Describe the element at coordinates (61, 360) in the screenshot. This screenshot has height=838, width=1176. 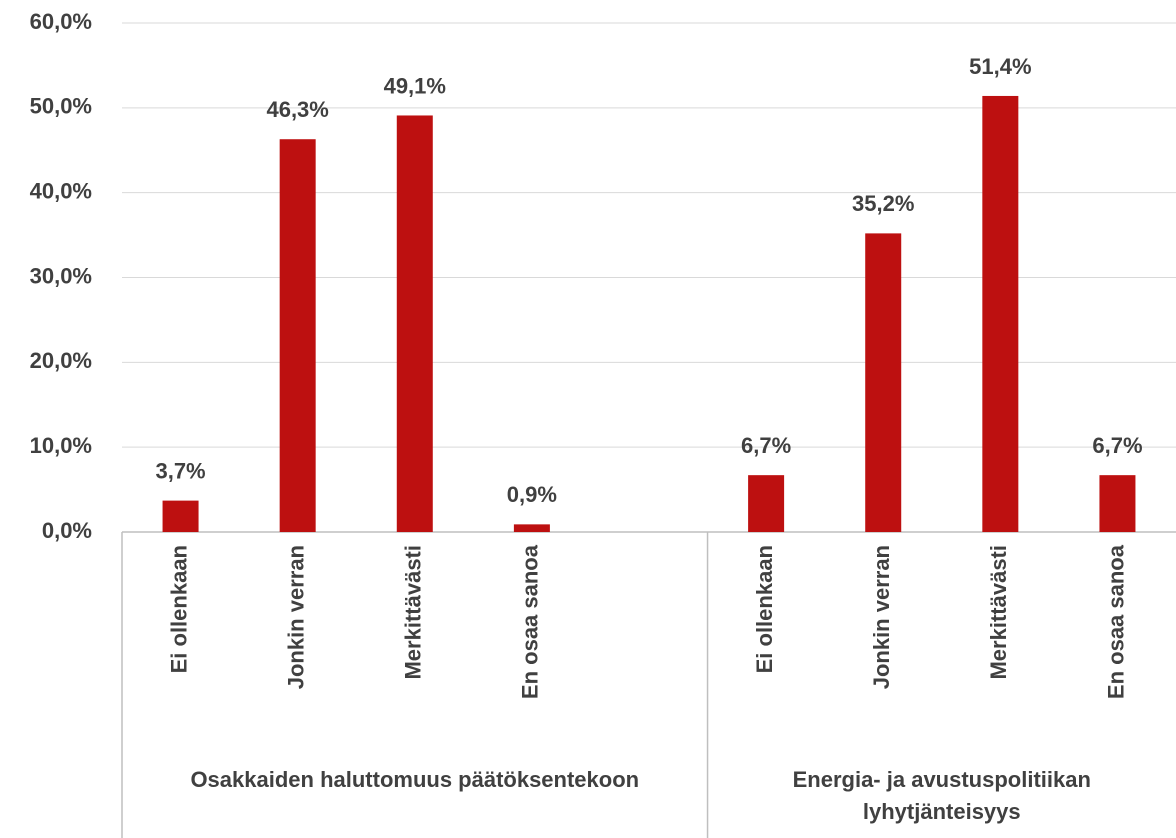
I see `y-tick-label: 20,0%` at that location.